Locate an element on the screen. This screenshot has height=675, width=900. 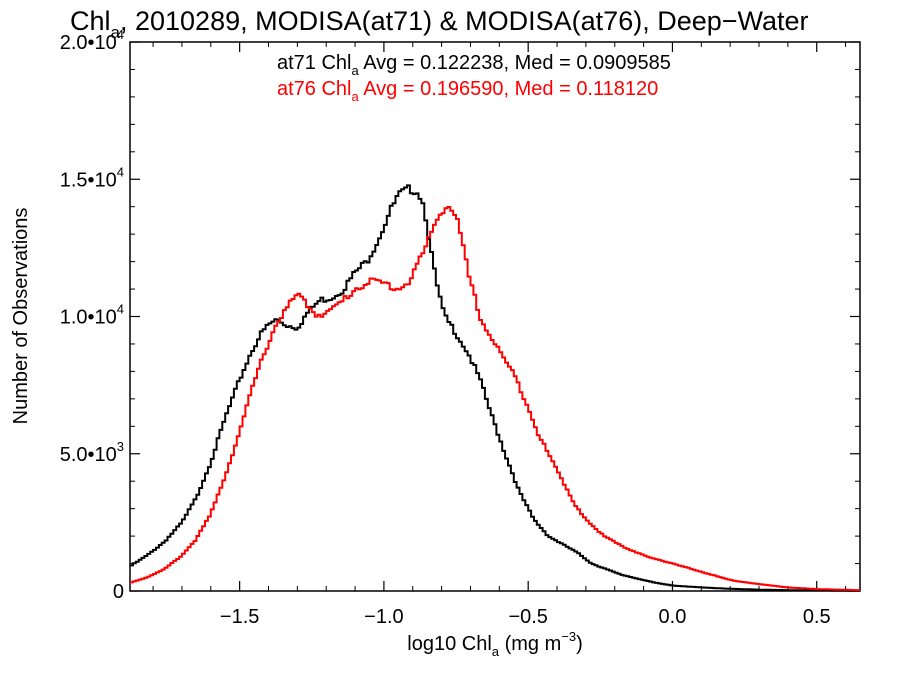
x-tick-label: −0.5 is located at coordinates (527, 617).